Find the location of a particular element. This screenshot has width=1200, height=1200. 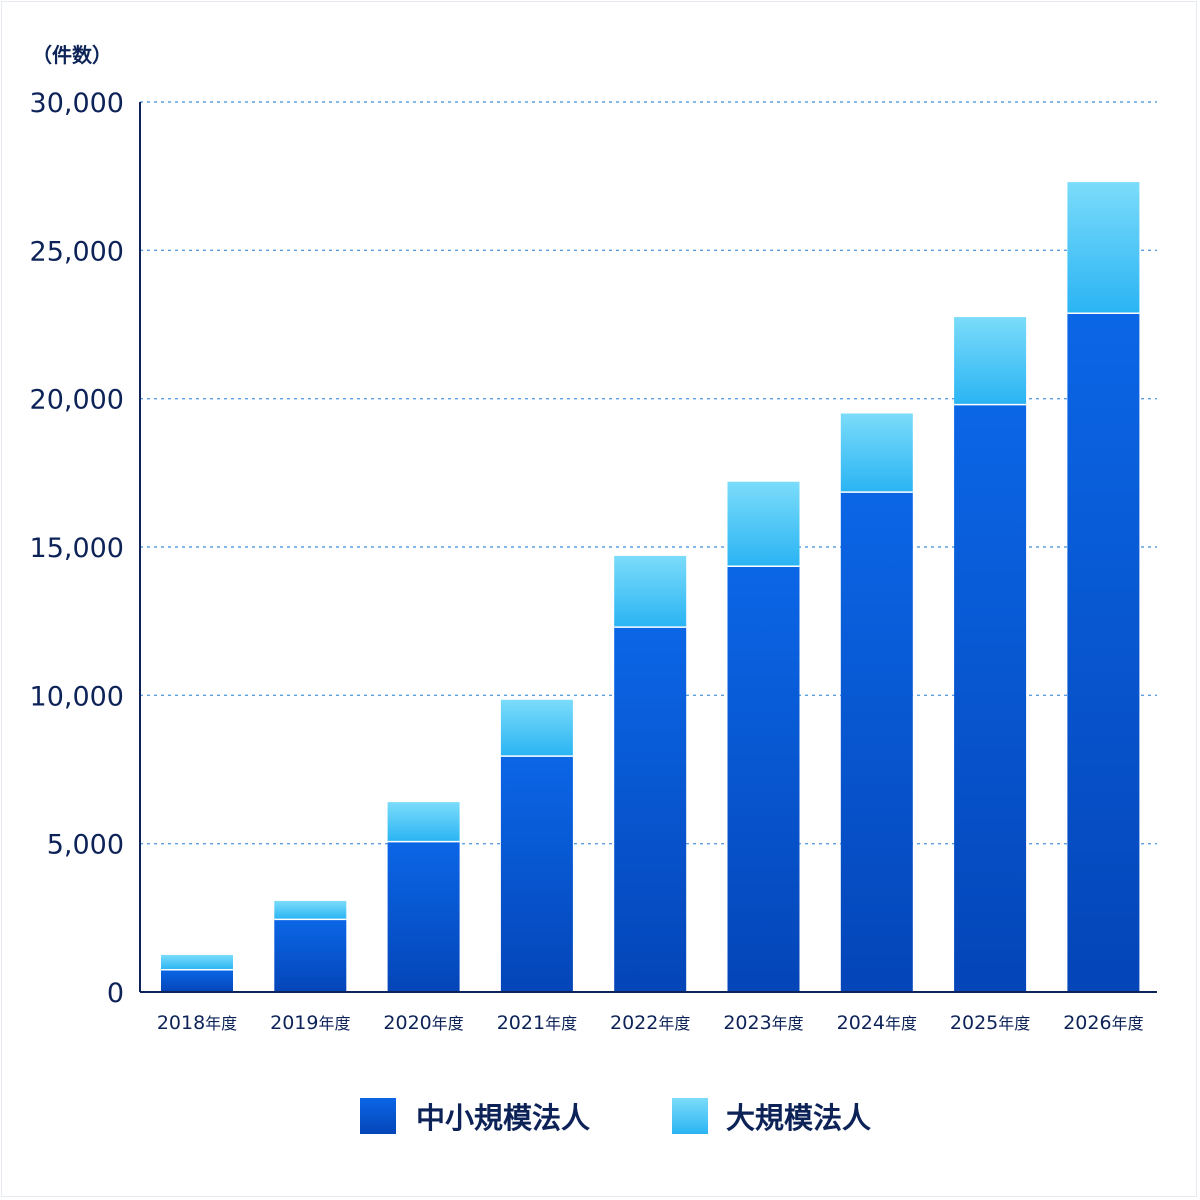

y-axis-ticks: 0 5,000 10,000 15,000 20,000 25,000 30,000 is located at coordinates (77, 548).